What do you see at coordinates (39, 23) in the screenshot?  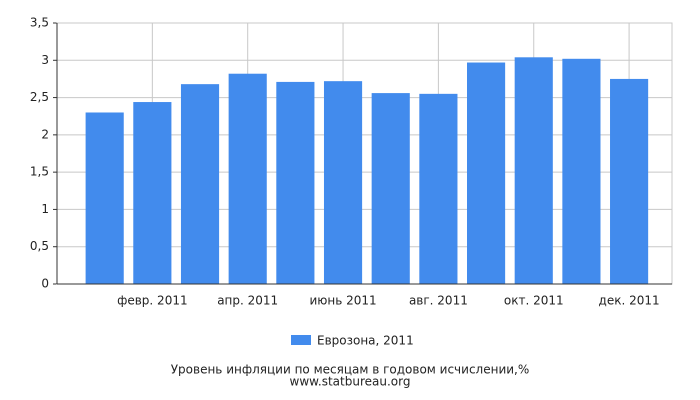 I see `y-tick-label: 3,5` at bounding box center [39, 23].